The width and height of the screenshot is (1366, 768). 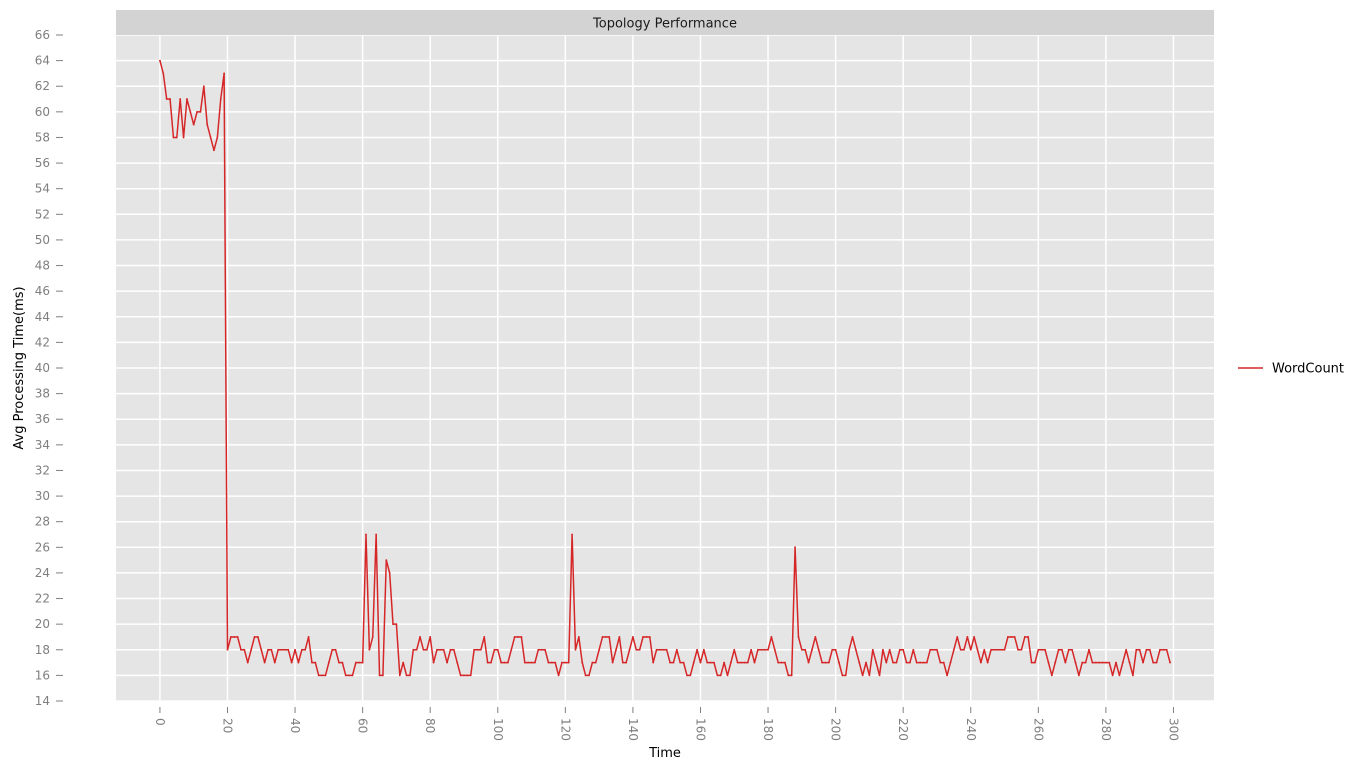 I want to click on y-tick-label: 38, so click(x=42, y=394).